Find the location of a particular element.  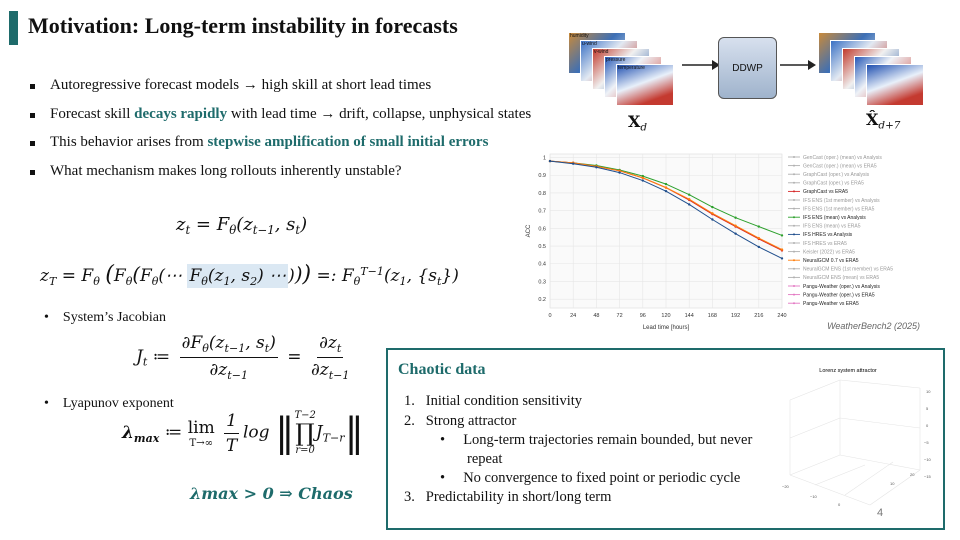

legend-entry: GraphCast (oper.) vs ERA5 is located at coordinates (833, 184).